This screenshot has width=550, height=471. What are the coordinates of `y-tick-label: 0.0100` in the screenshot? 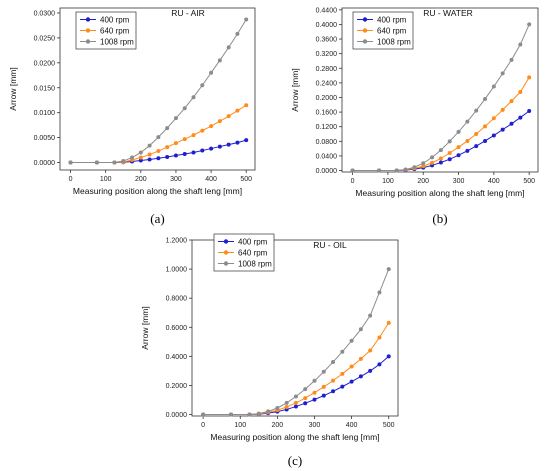 It's located at (45, 113).